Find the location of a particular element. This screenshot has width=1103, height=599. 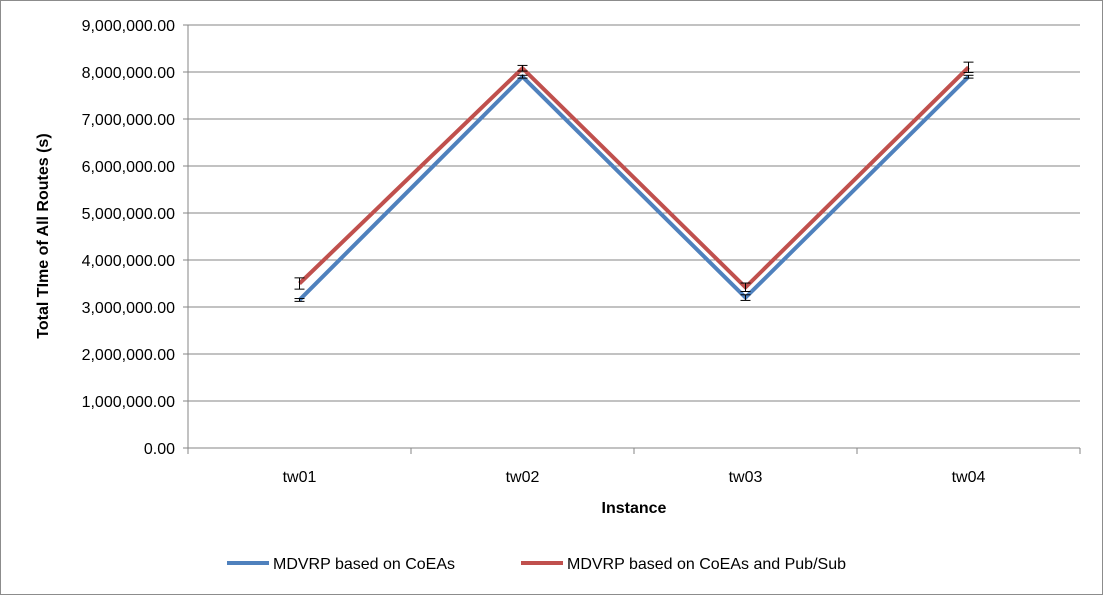

y-tick-label: 2,000,000.00 is located at coordinates (129, 355).